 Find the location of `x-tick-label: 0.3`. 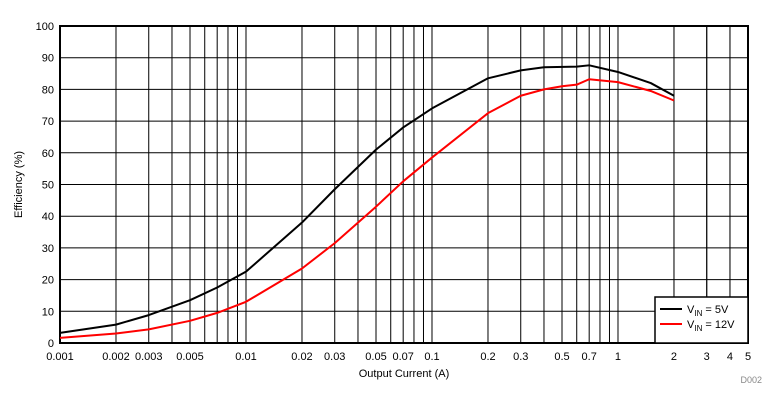

x-tick-label: 0.3 is located at coordinates (520, 357).